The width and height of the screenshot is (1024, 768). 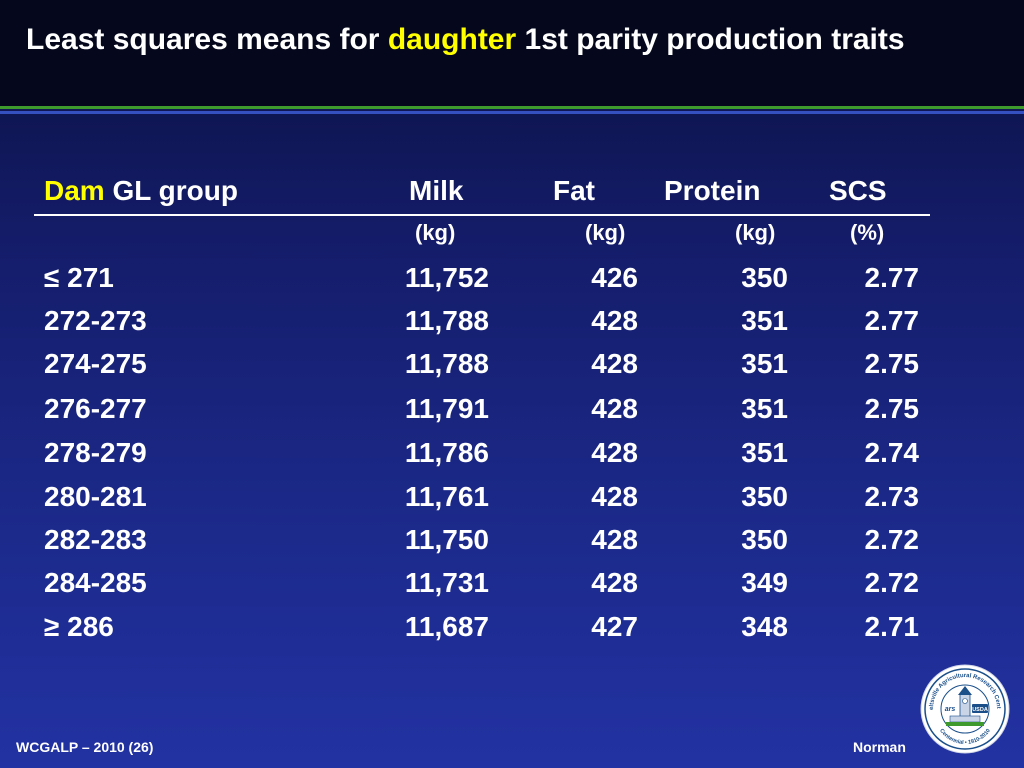 I want to click on seal-mark-text: ars, so click(x=950, y=709).